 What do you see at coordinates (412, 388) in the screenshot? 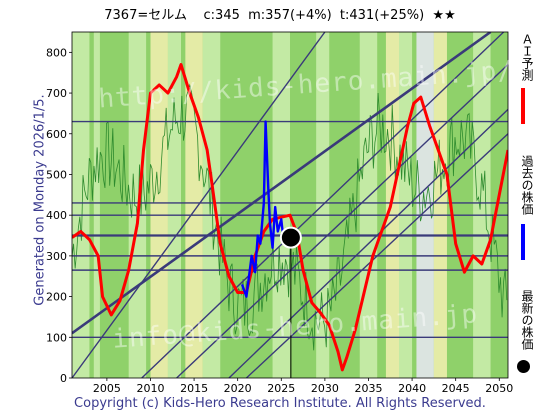
I see `x-tick-label-2040: 2040` at bounding box center [412, 388].